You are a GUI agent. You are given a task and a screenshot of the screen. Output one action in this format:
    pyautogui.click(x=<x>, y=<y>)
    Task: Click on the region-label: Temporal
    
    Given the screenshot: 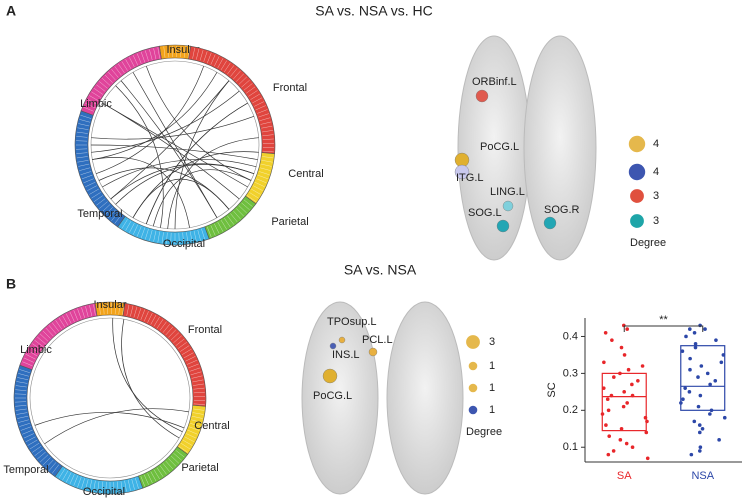 What is the action you would take?
    pyautogui.click(x=25, y=470)
    